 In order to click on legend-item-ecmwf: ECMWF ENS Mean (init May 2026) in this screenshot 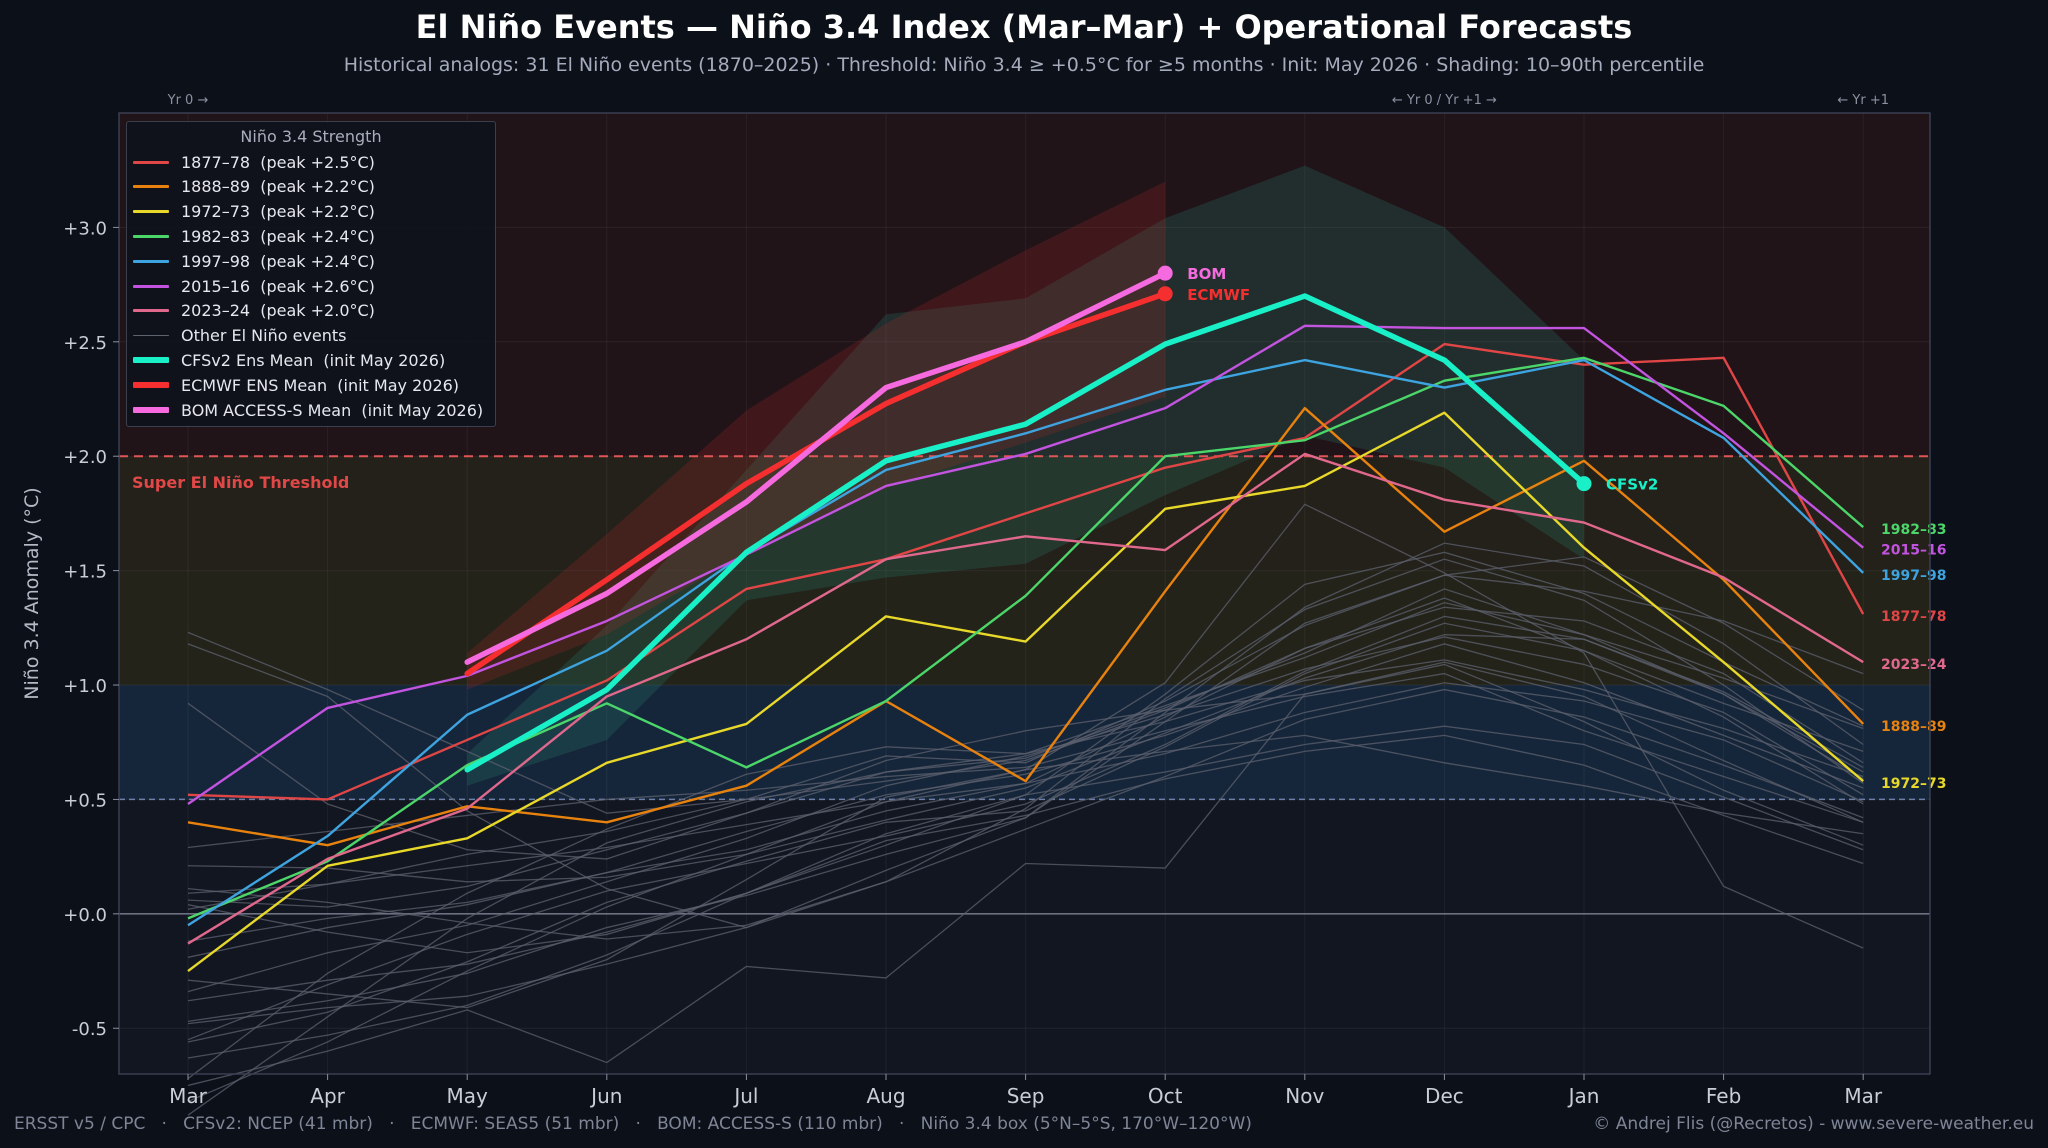, I will do `click(296, 385)`.